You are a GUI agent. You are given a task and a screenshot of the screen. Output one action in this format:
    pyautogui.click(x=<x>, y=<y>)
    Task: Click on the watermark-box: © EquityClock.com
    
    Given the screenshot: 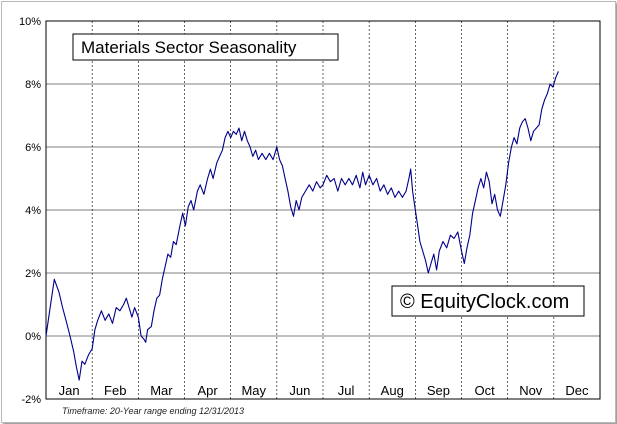 What is the action you would take?
    pyautogui.click(x=488, y=301)
    